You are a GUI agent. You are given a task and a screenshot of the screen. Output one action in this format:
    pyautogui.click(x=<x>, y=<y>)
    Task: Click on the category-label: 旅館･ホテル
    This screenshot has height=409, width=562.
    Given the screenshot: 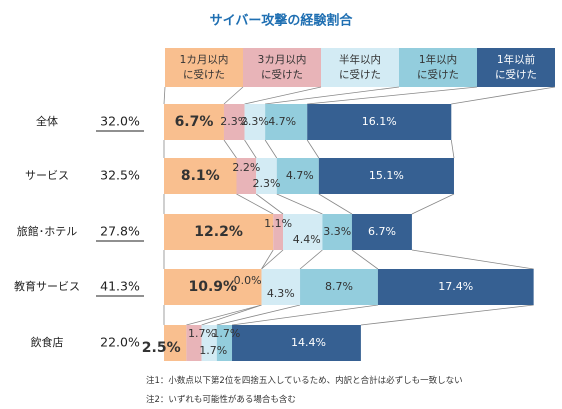 What is the action you would take?
    pyautogui.click(x=47, y=231)
    